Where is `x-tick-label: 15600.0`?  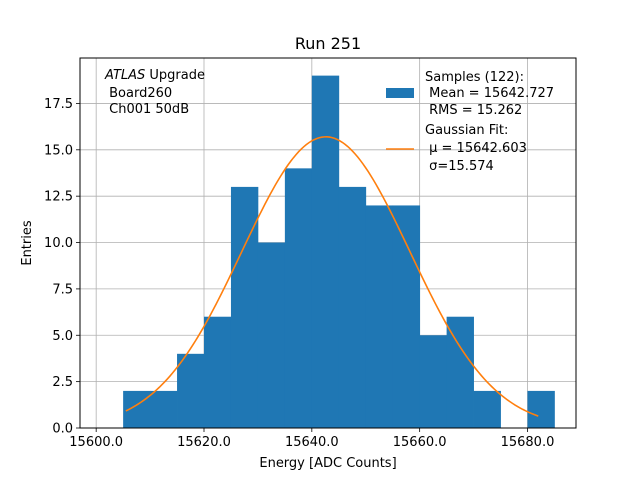 x-tick-label: 15600.0 is located at coordinates (96, 442).